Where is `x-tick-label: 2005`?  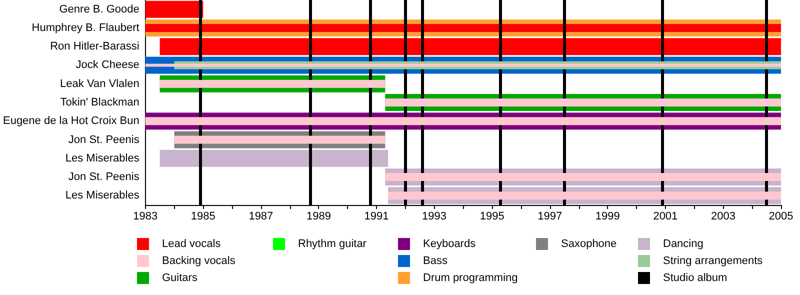
x-tick-label: 2005 is located at coordinates (781, 216).